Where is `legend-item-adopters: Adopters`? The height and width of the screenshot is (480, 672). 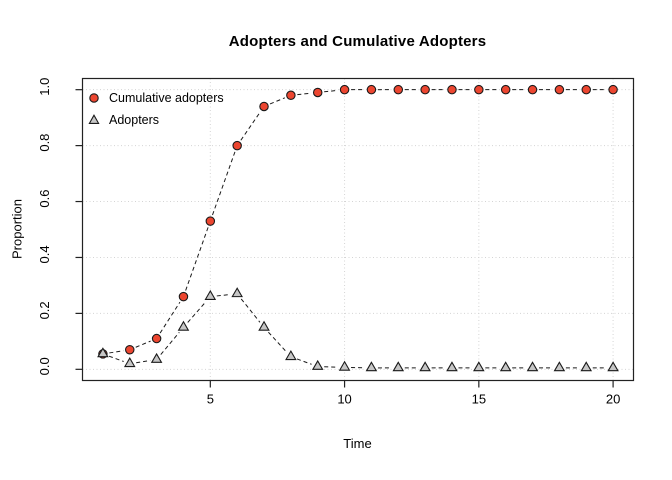
legend-item-adopters: Adopters is located at coordinates (155, 120).